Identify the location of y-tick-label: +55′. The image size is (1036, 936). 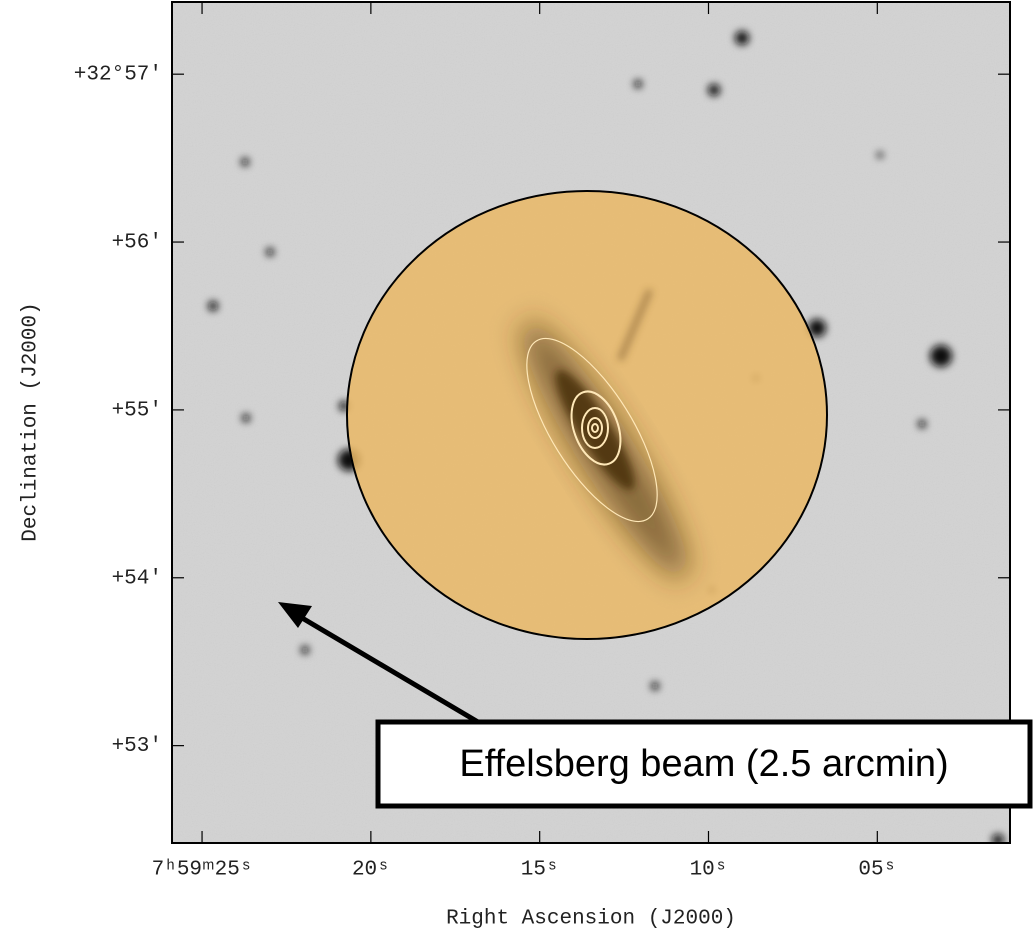
(137, 410).